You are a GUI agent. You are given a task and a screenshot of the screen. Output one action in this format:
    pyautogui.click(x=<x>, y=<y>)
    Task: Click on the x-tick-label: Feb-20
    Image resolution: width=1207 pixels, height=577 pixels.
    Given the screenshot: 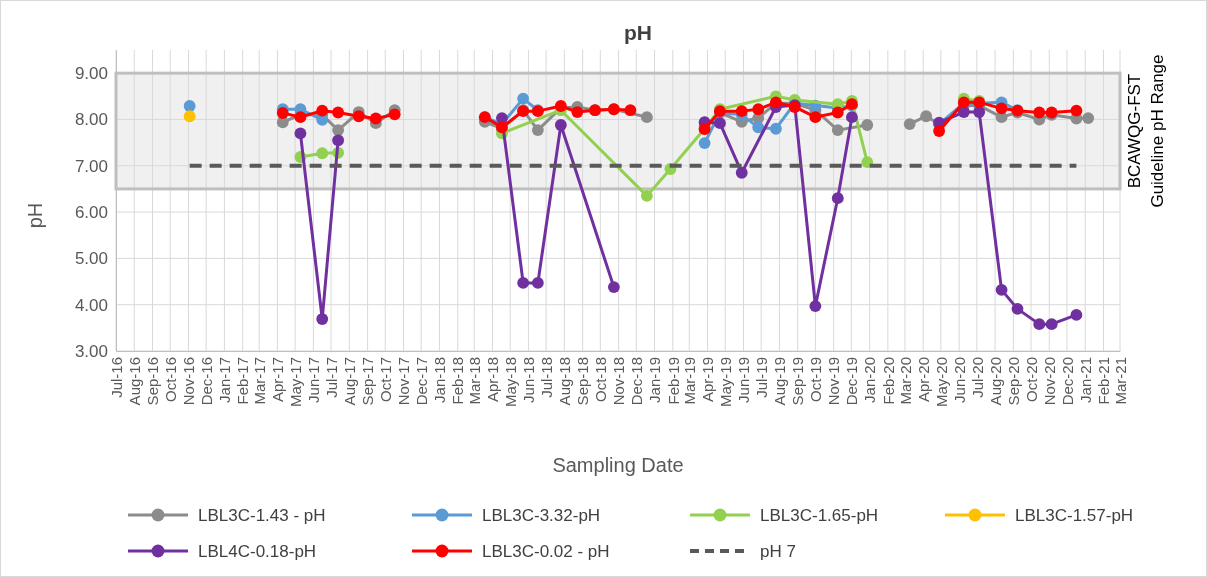 What is the action you would take?
    pyautogui.click(x=888, y=381)
    